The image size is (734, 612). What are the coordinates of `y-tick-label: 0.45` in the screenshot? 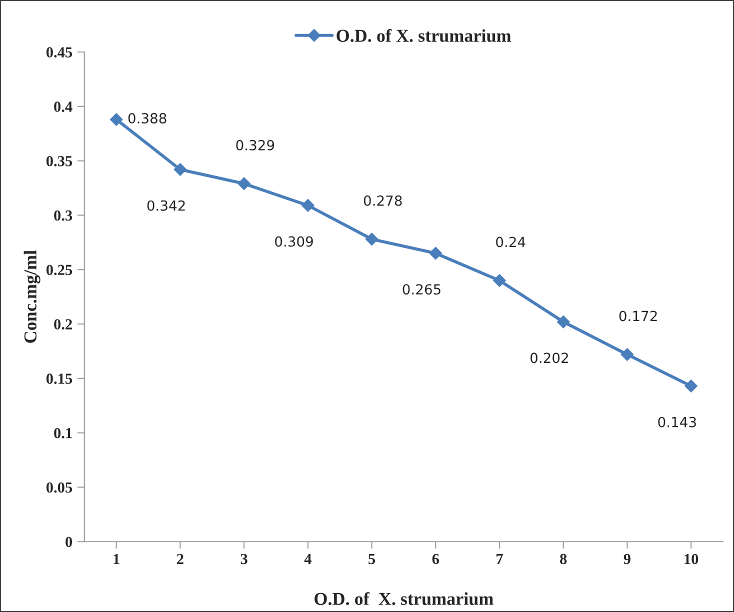 It's located at (59, 52).